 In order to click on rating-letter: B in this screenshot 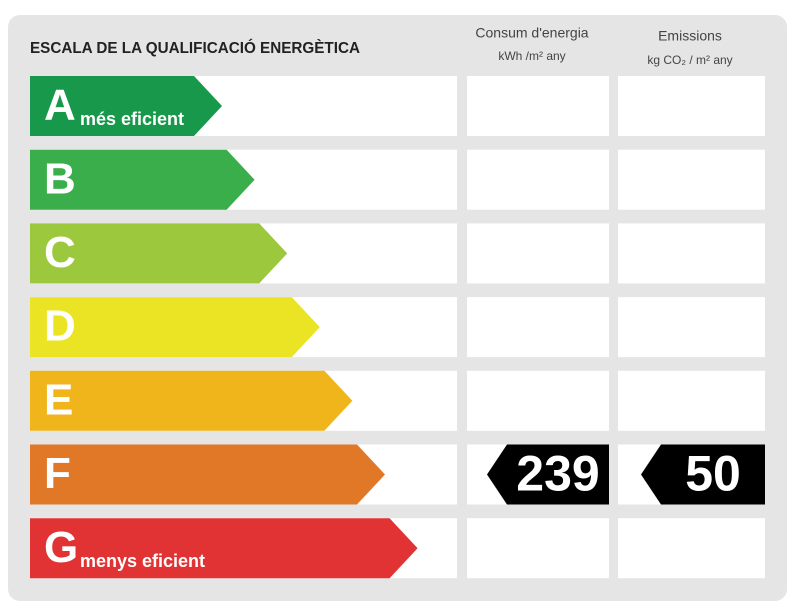, I will do `click(60, 178)`.